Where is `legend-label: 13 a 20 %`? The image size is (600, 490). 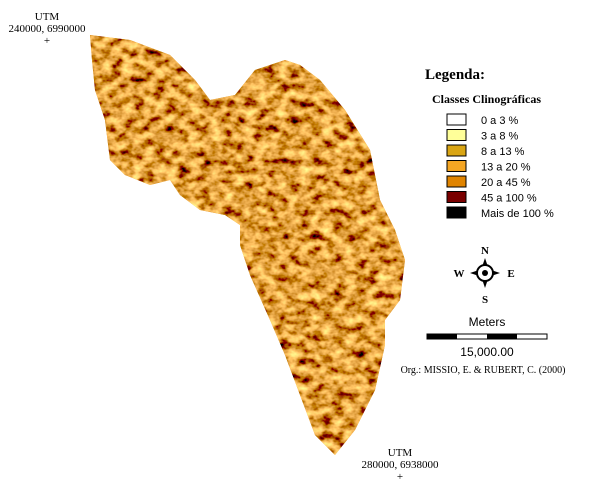 legend-label: 13 a 20 % is located at coordinates (506, 168).